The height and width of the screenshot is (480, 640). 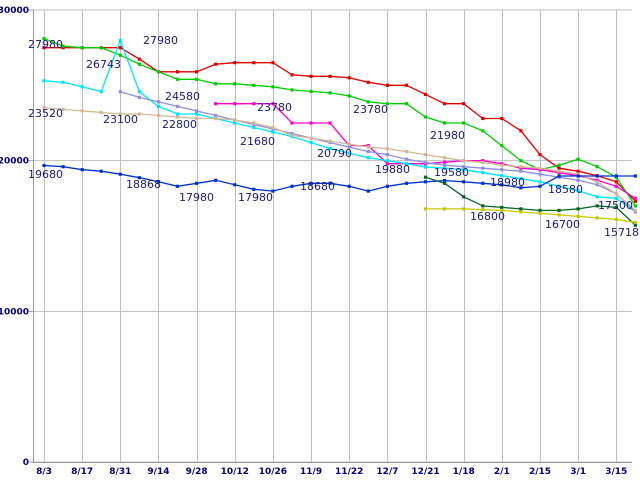 What do you see at coordinates (179, 124) in the screenshot?
I see `data-label: 22800` at bounding box center [179, 124].